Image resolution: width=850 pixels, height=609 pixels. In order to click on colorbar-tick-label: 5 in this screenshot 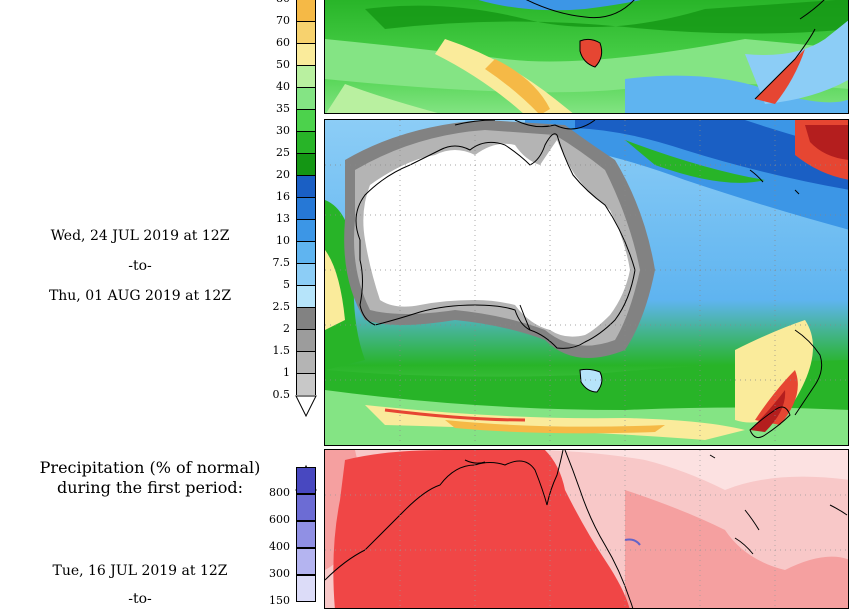, I will do `click(286, 284)`.